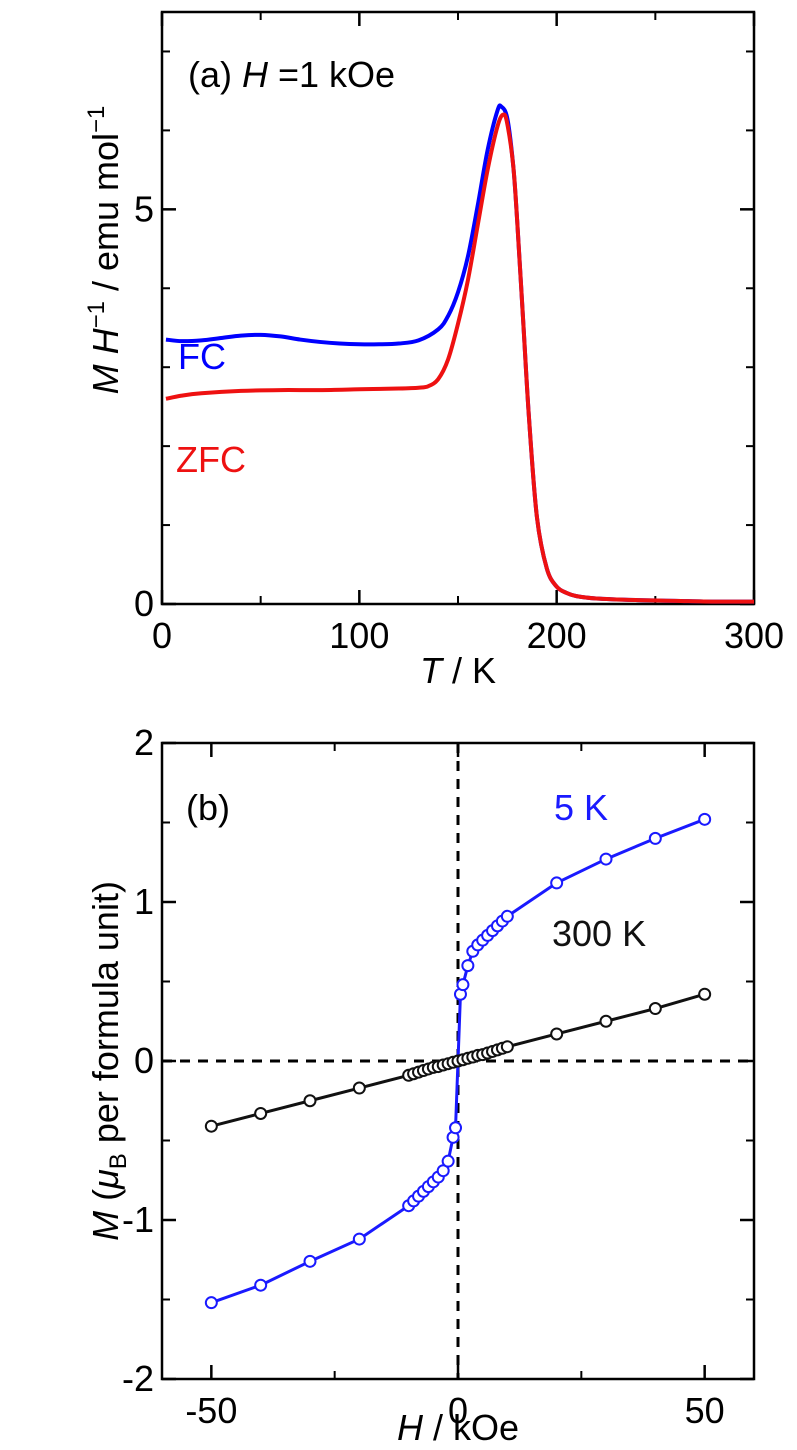 This screenshot has height=1450, width=797. I want to click on y-tick-label: 2, so click(144, 742).